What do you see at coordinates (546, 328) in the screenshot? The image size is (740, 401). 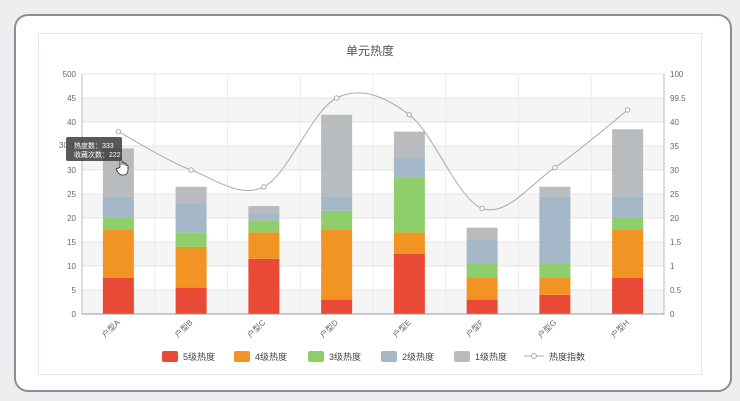 I see `x-tick-label: 户型G` at bounding box center [546, 328].